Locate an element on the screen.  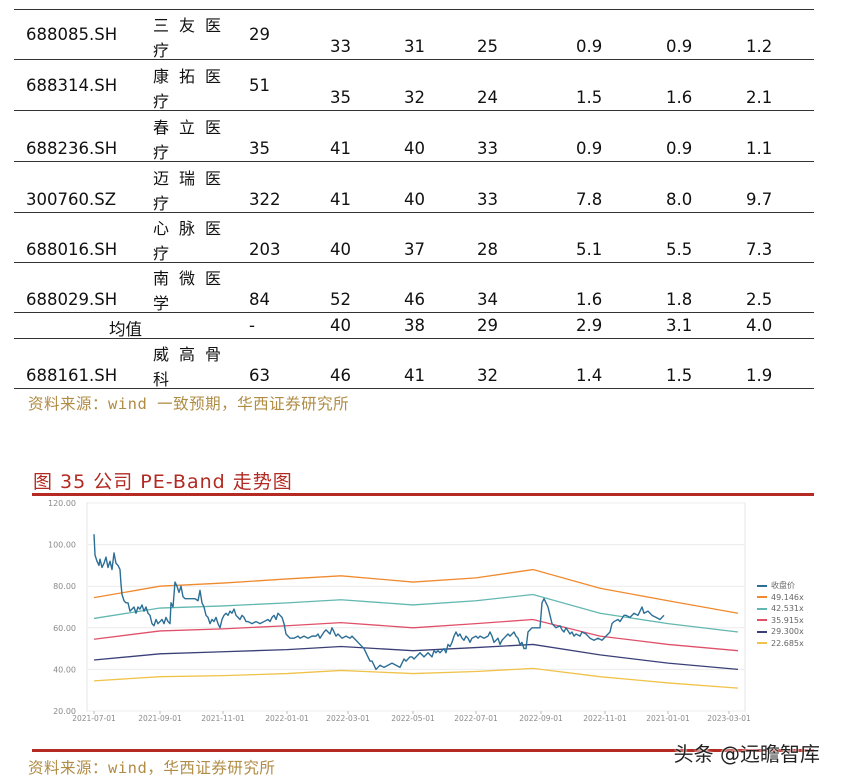
value-pe3: 29 is located at coordinates (487, 325).